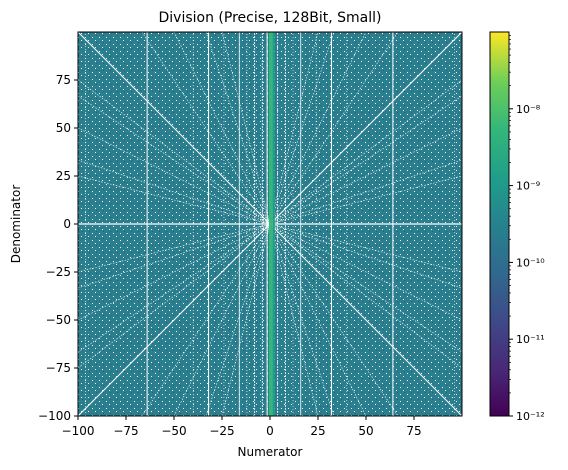 The width and height of the screenshot is (568, 470). I want to click on x-axis-label: Numerator, so click(270, 452).